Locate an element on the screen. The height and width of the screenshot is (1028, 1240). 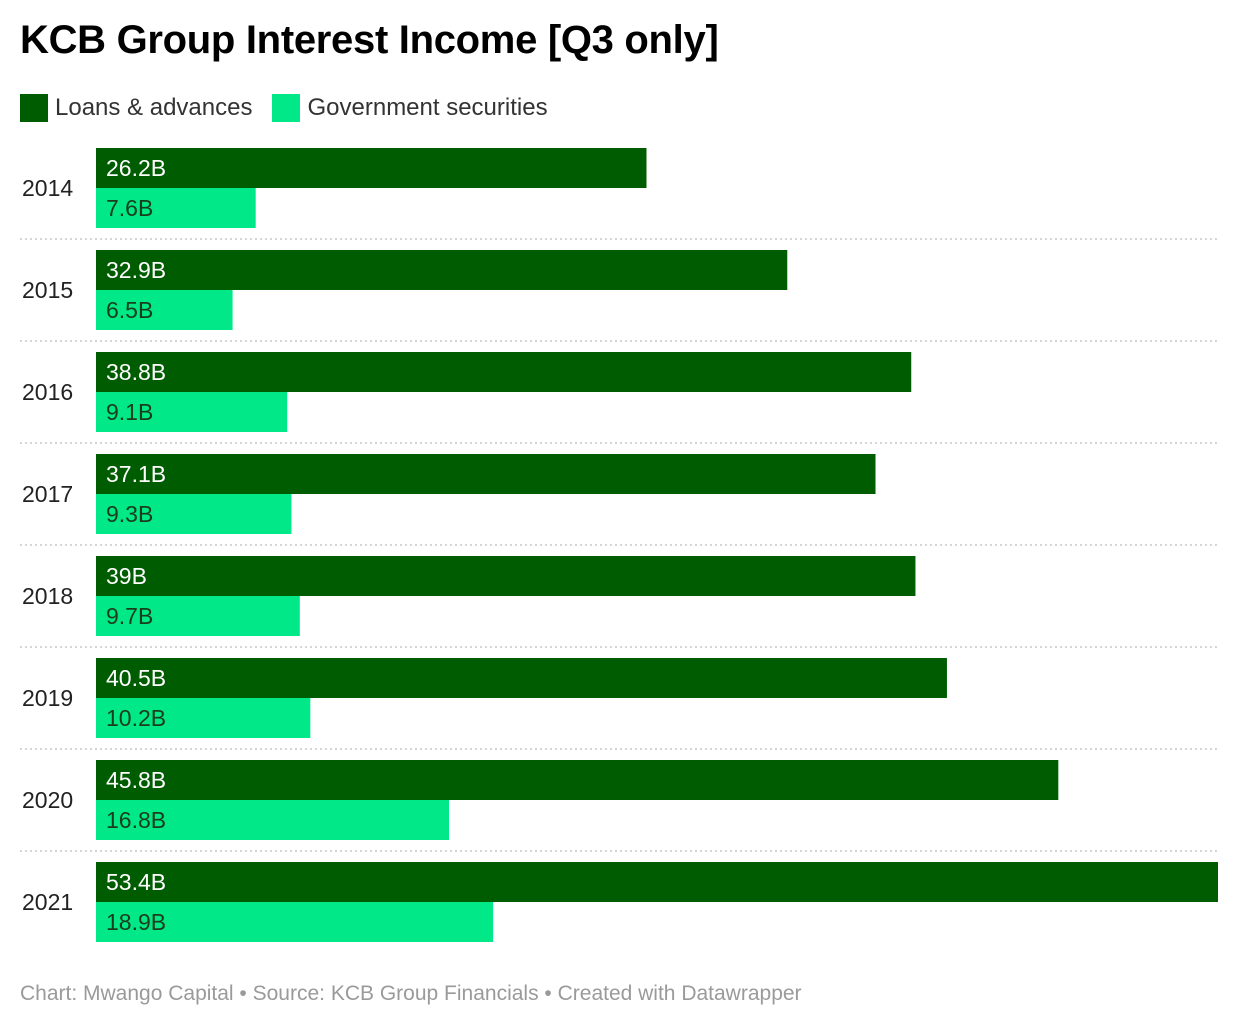
data-label-government-securities-2018: 9.7B is located at coordinates (129, 616).